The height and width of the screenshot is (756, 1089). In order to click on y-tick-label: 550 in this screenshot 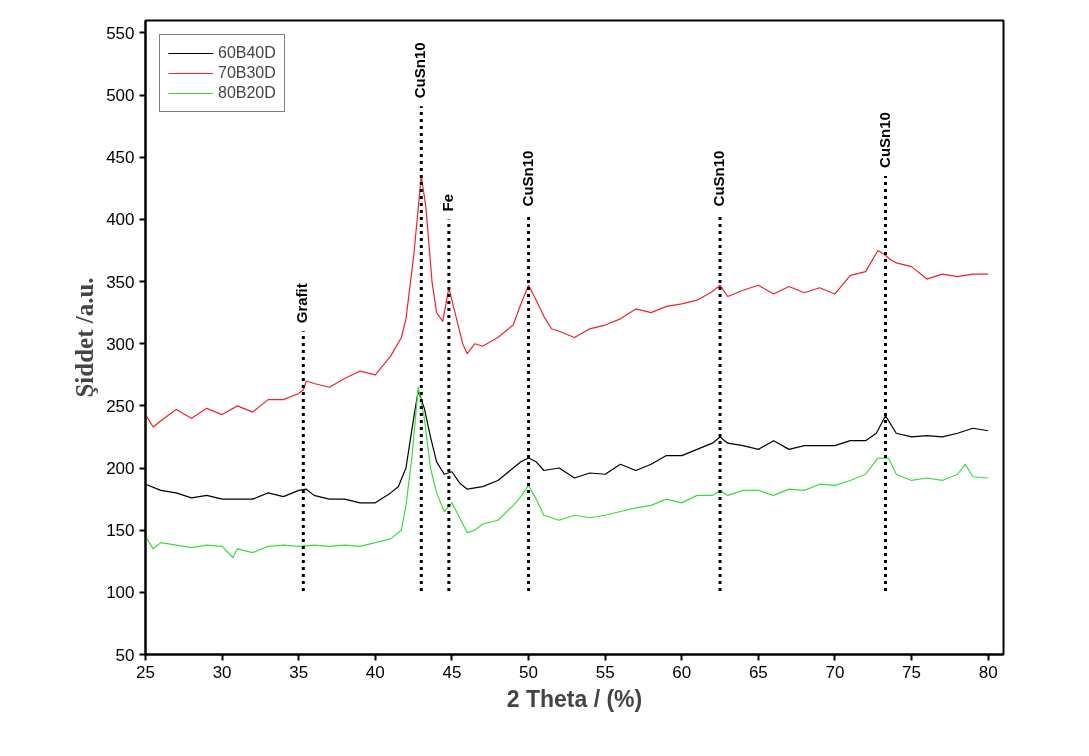, I will do `click(120, 33)`.